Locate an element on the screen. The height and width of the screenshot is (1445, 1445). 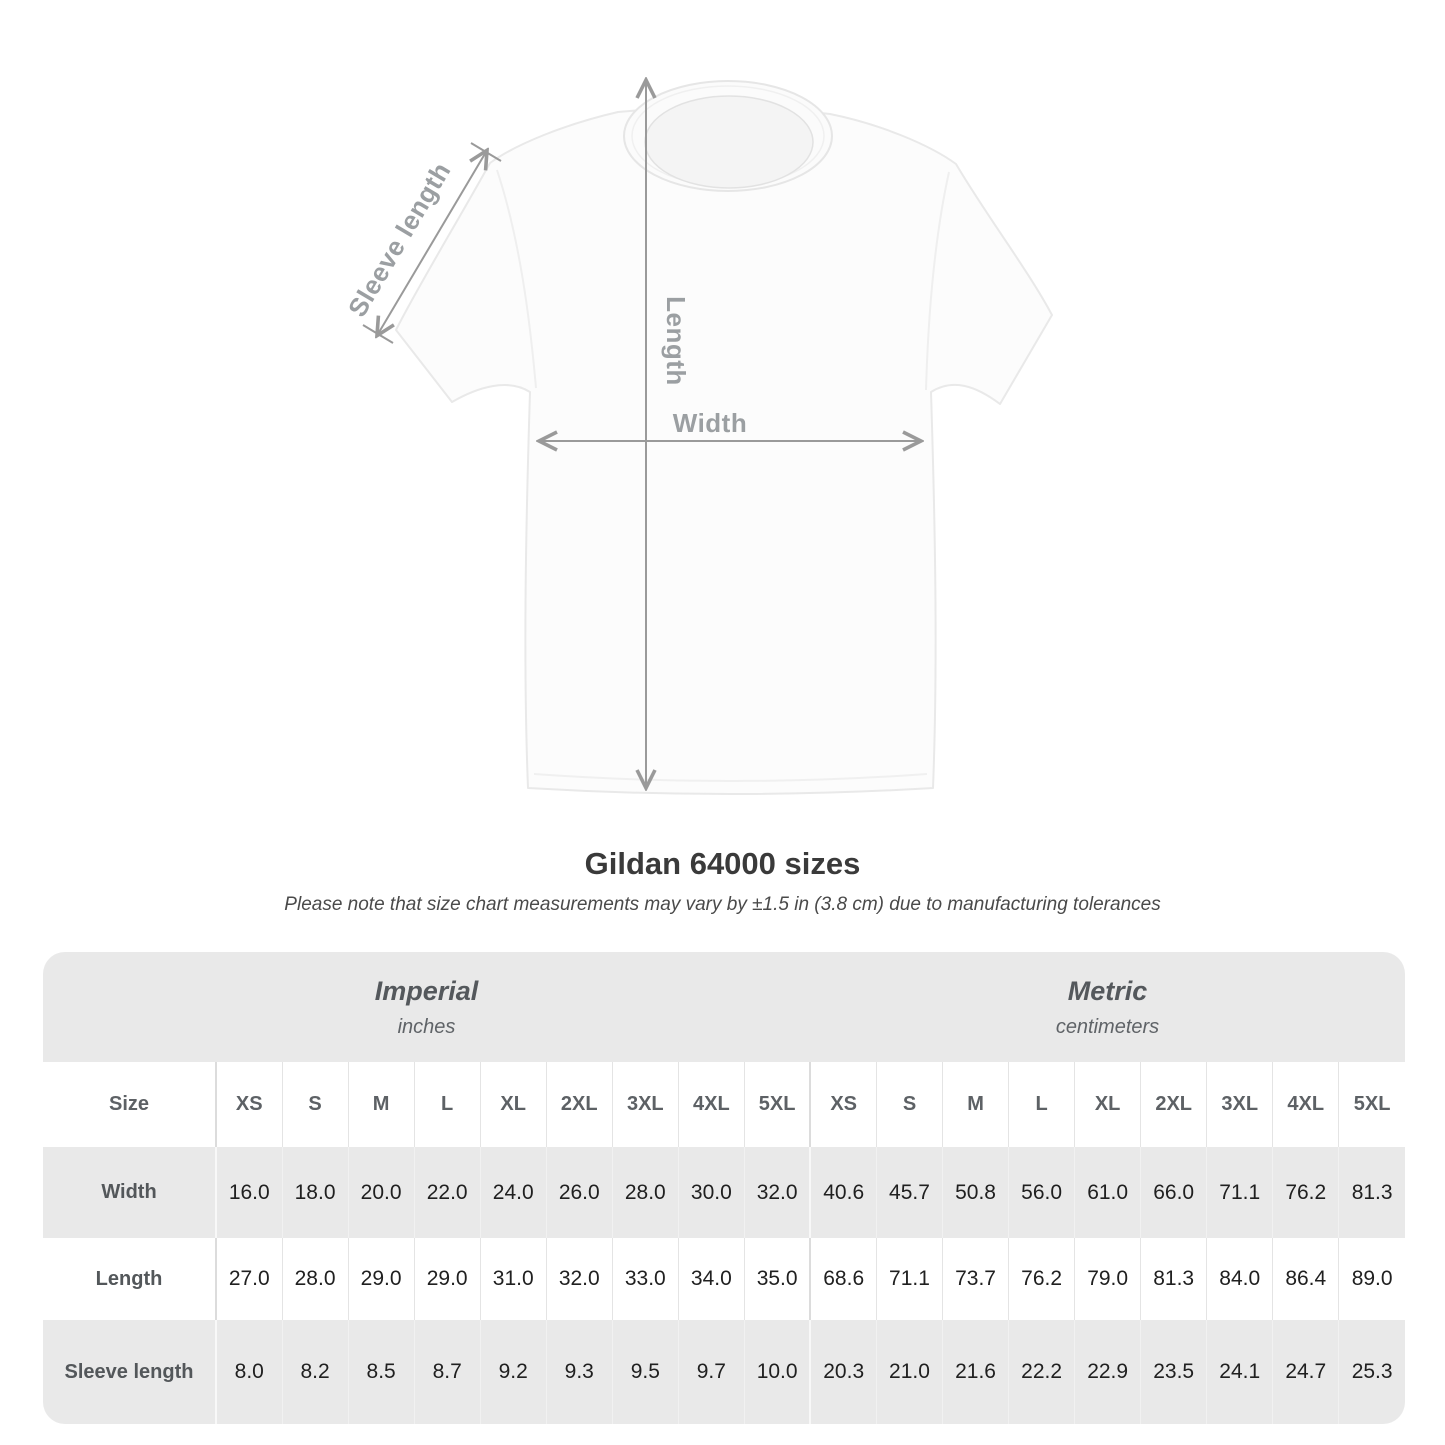
value-cell: 24.0 is located at coordinates (513, 1192).